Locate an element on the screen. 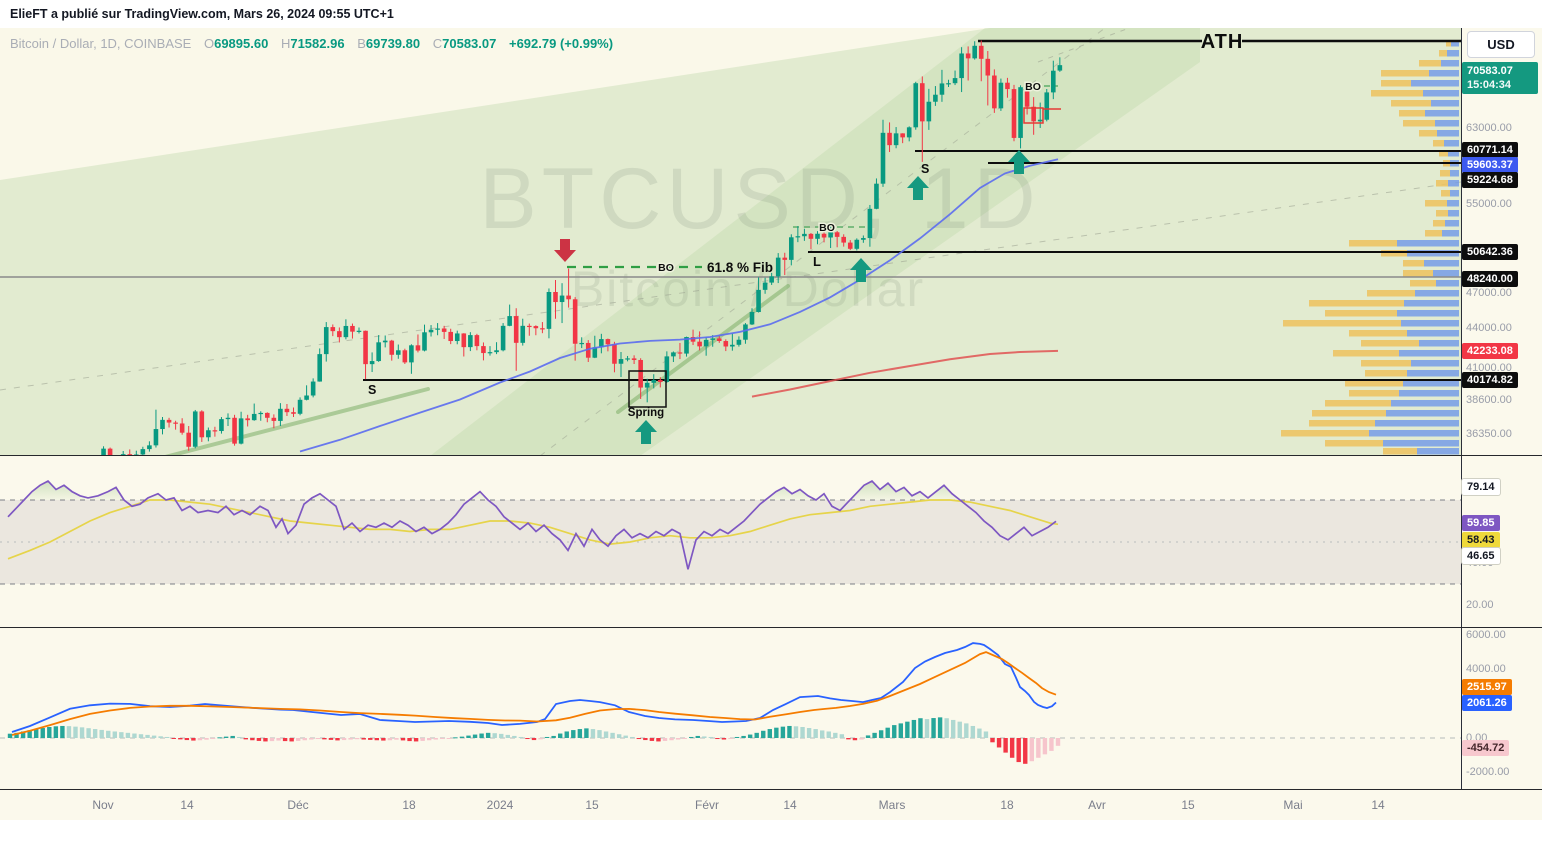 This screenshot has height=855, width=1542. axis-price-mark: 59.85 is located at coordinates (1481, 523).